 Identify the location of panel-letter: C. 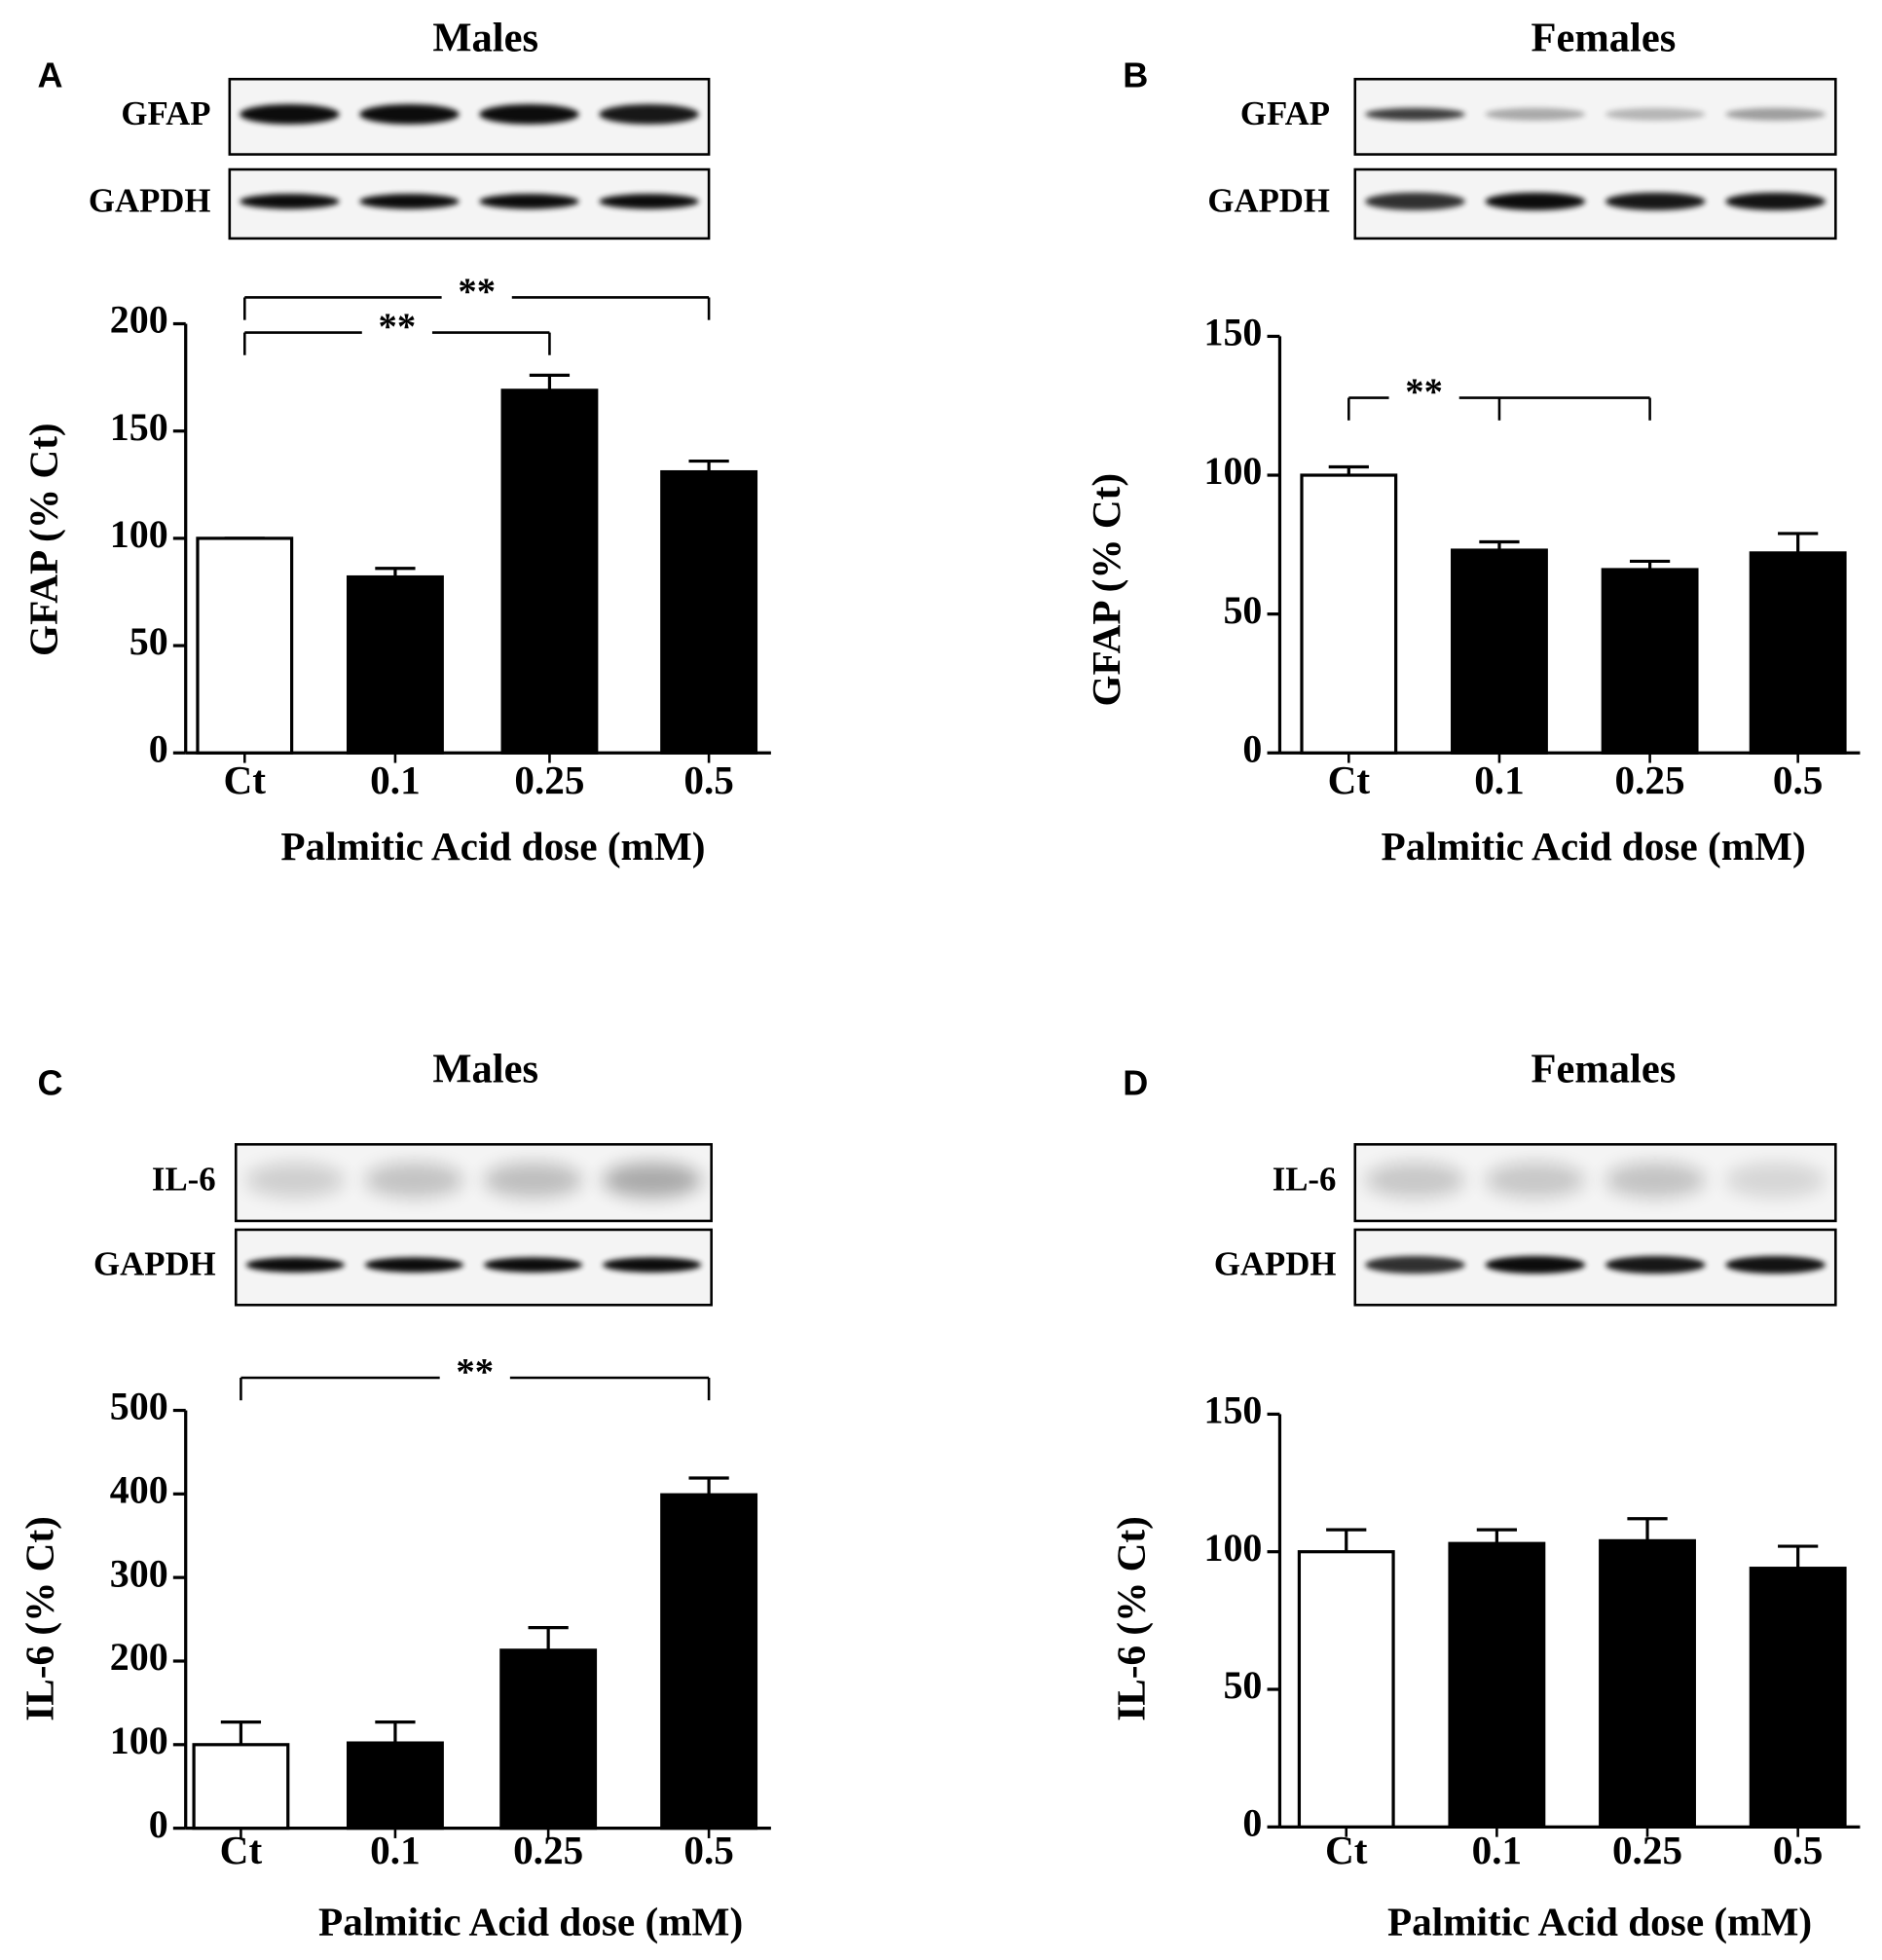
(50, 1082).